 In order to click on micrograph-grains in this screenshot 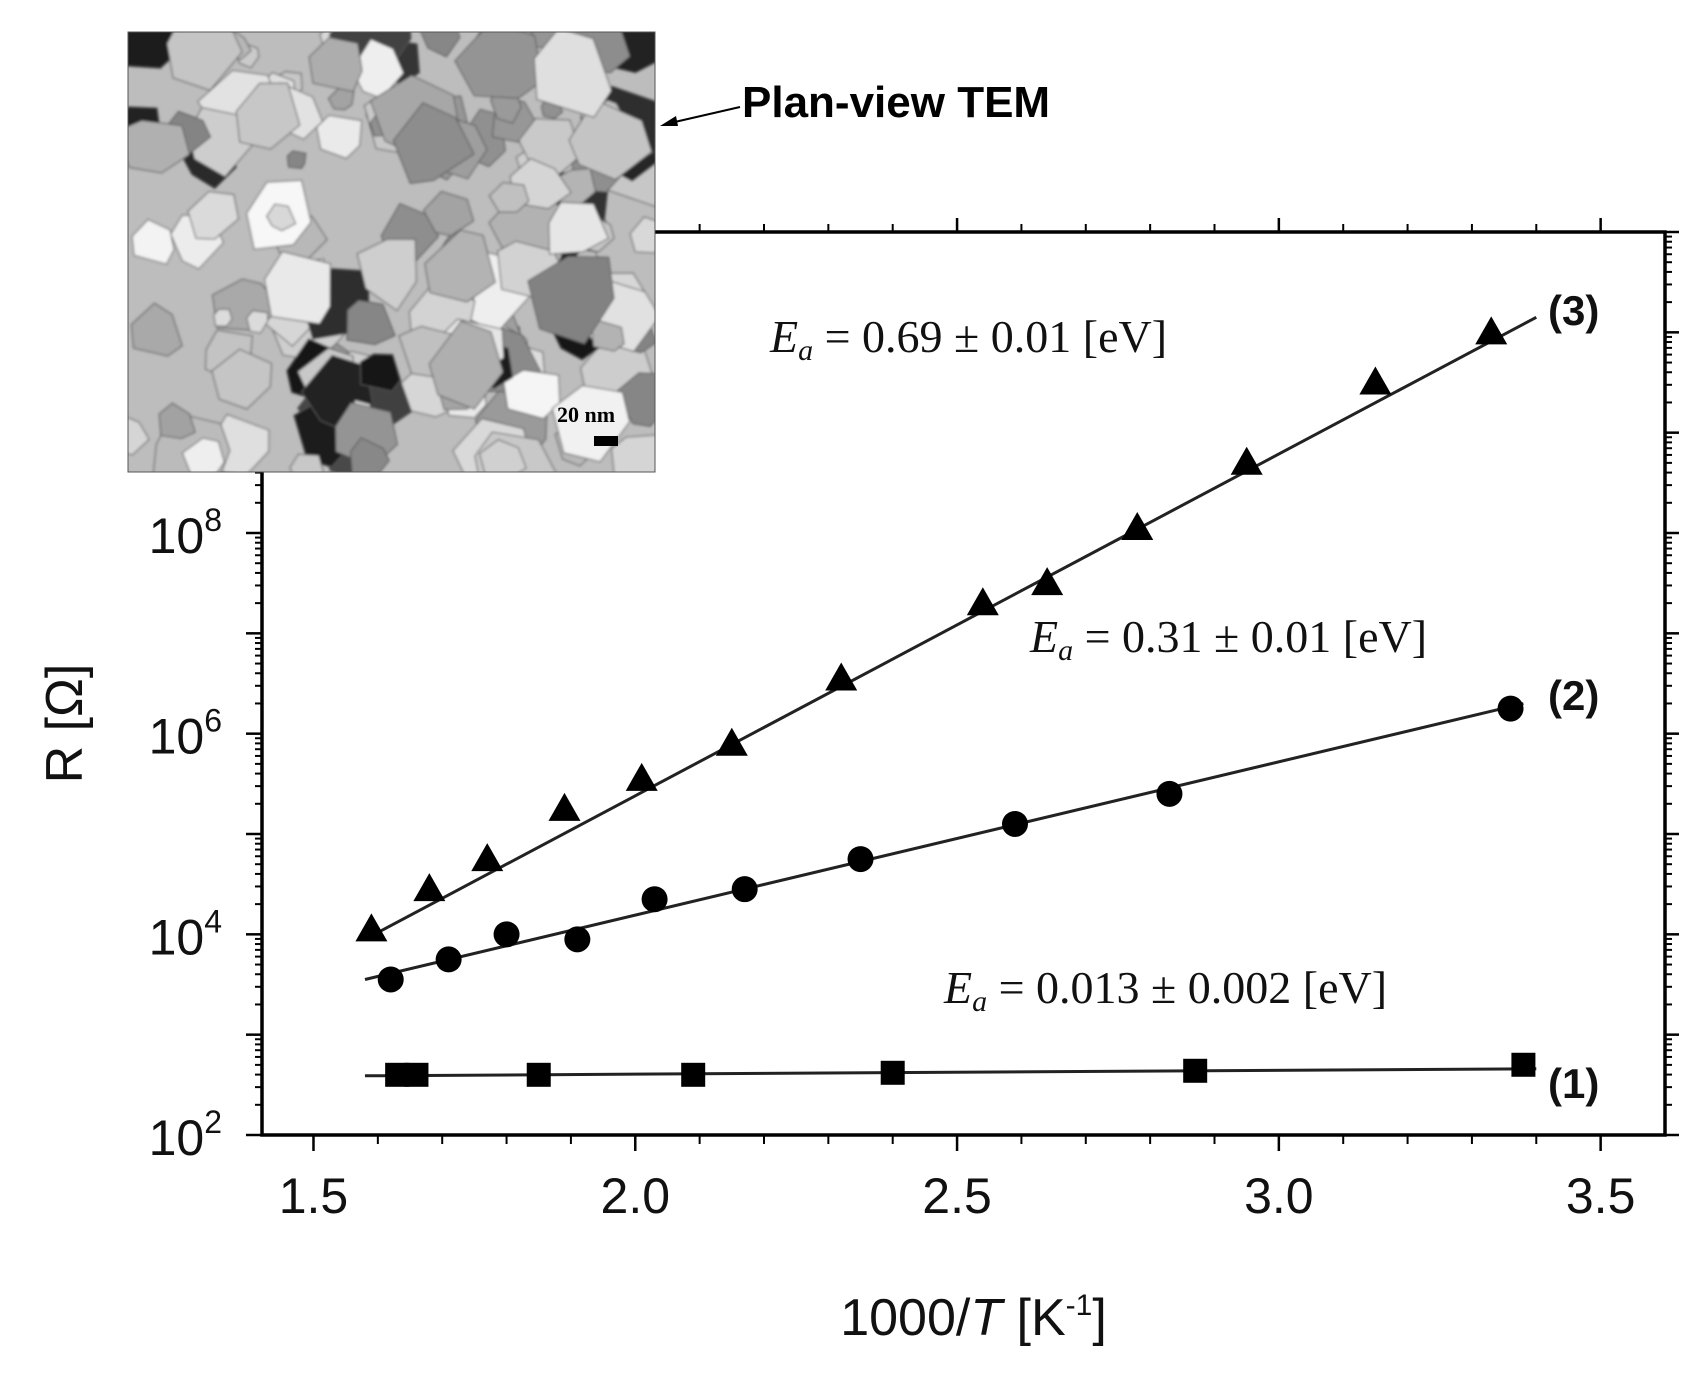, I will do `click(391, 252)`.